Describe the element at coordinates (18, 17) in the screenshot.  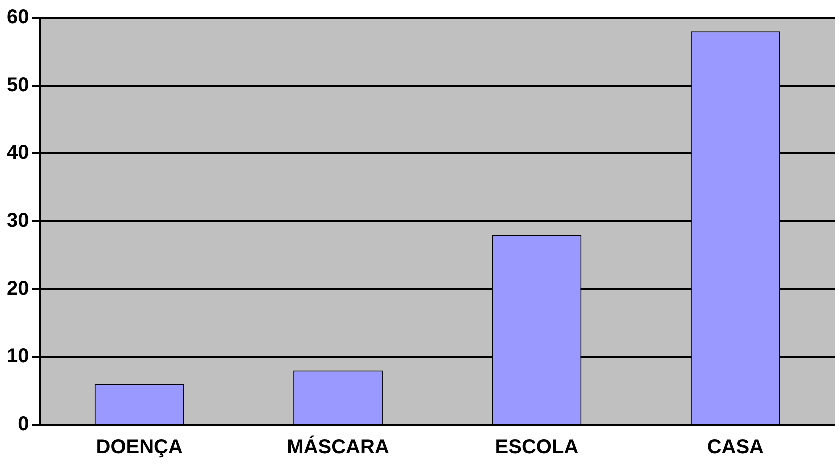
I see `y-tick-label: 60` at that location.